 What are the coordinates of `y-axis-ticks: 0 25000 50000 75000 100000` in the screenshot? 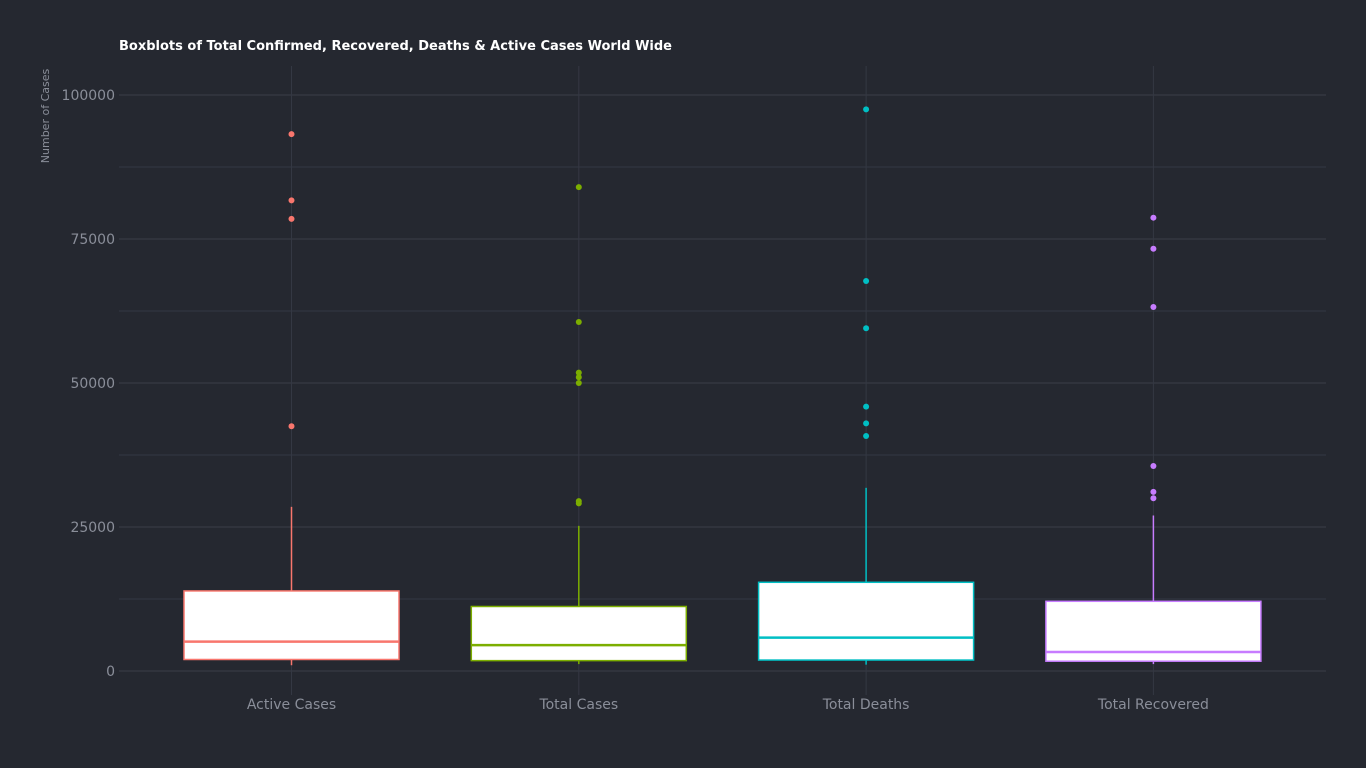 It's located at (88, 384).